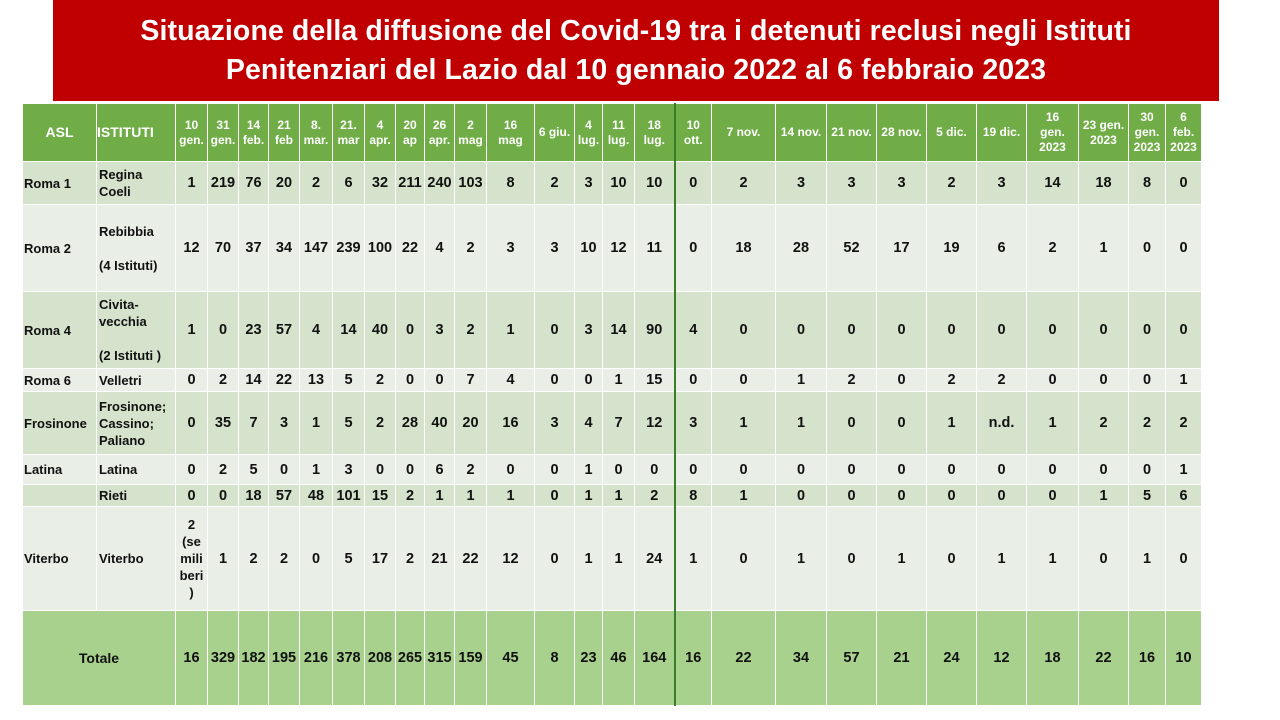 The width and height of the screenshot is (1280, 720). Describe the element at coordinates (223, 183) in the screenshot. I see `value-cell: 219` at that location.